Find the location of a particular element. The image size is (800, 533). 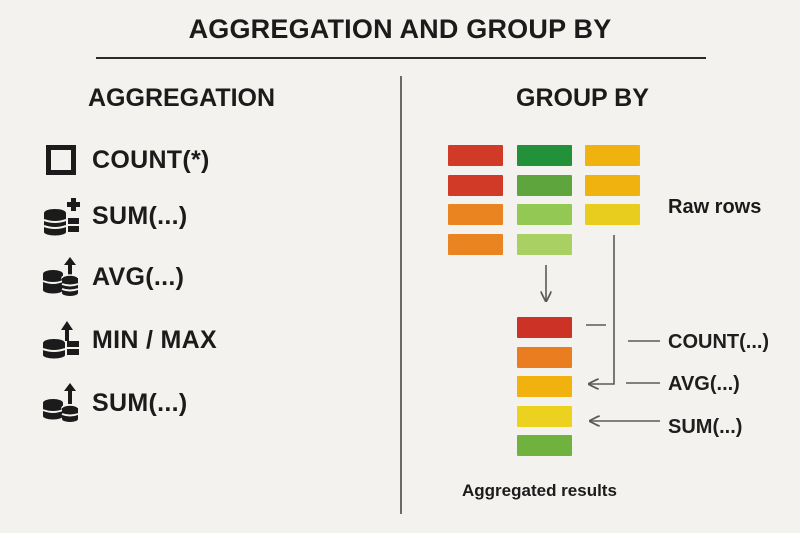

panel-divider is located at coordinates (401, 295).